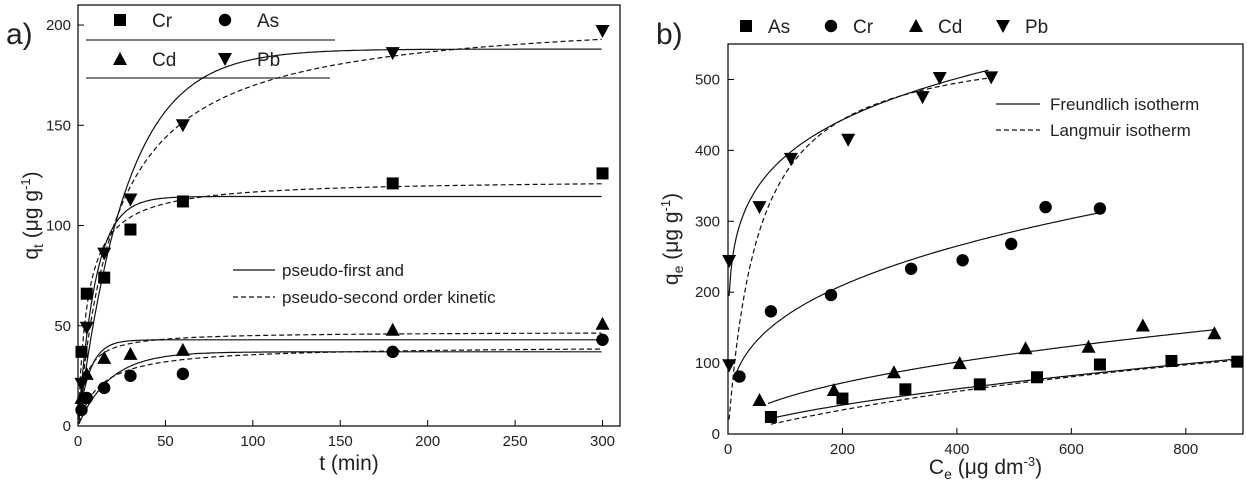 This screenshot has height=483, width=1247. Describe the element at coordinates (78, 441) in the screenshot. I see `x-tick-label: 0` at that location.